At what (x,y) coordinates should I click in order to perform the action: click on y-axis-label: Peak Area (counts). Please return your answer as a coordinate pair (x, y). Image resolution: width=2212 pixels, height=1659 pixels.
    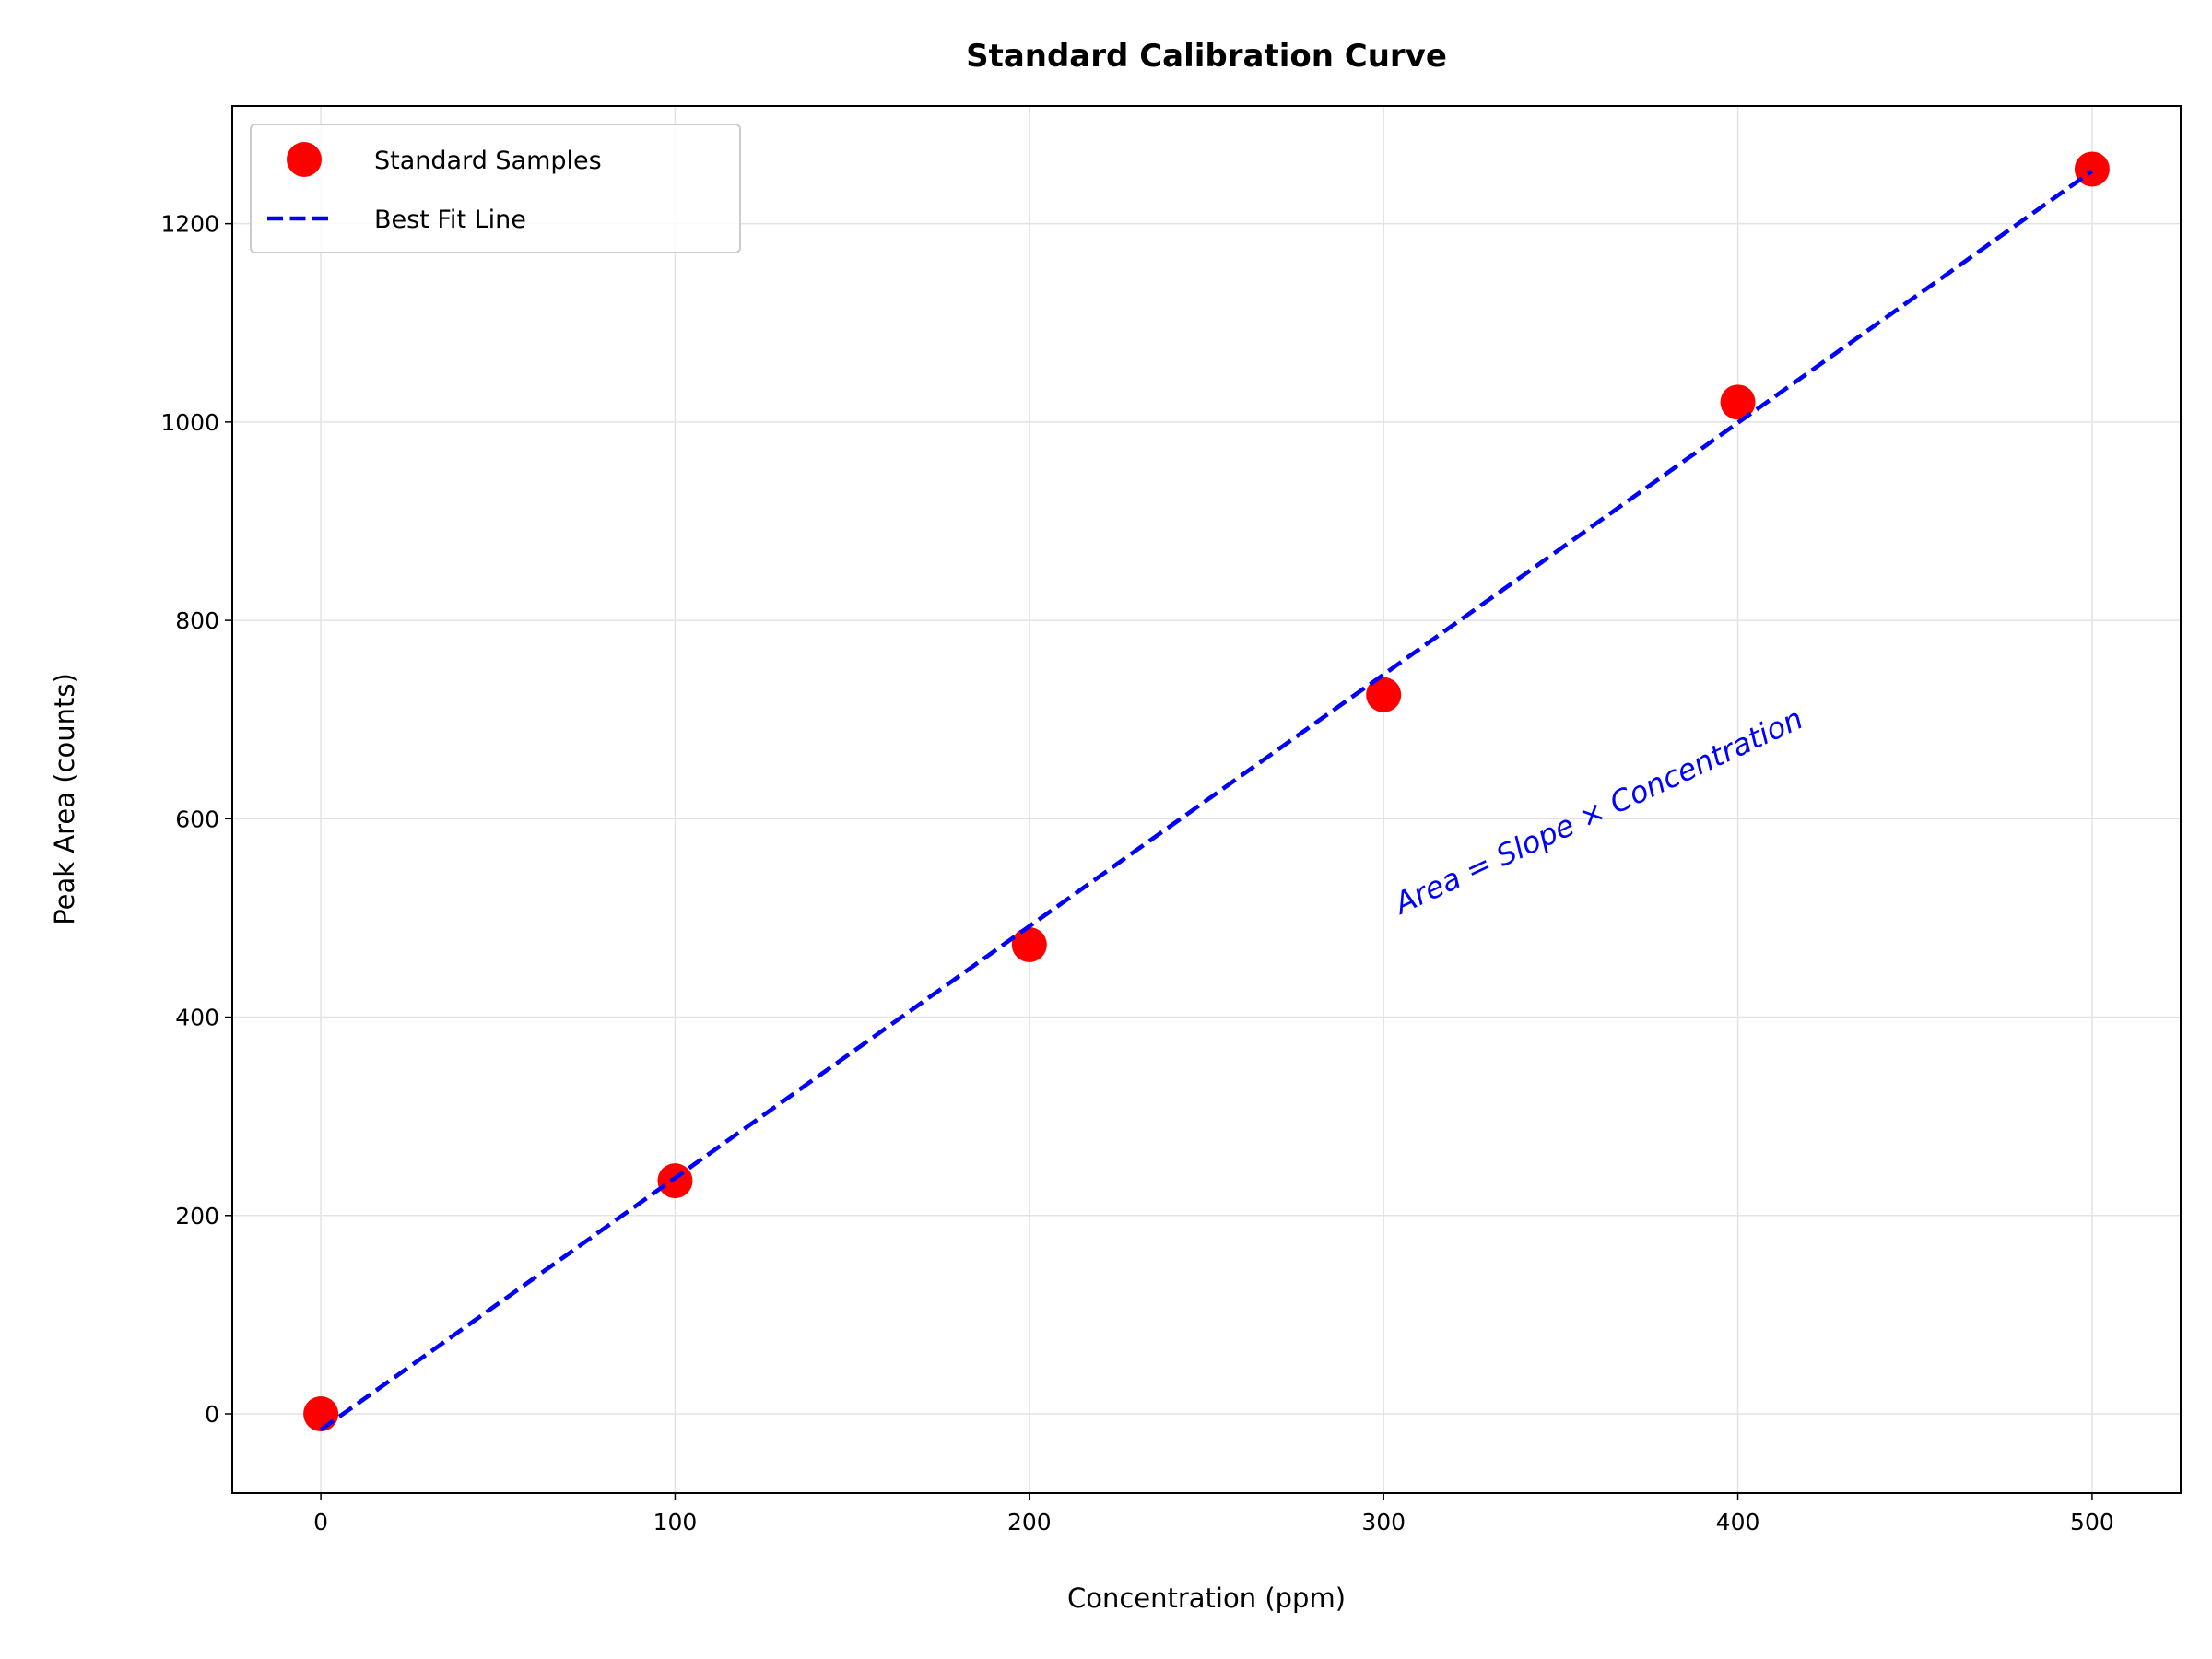
    Looking at the image, I should click on (64, 799).